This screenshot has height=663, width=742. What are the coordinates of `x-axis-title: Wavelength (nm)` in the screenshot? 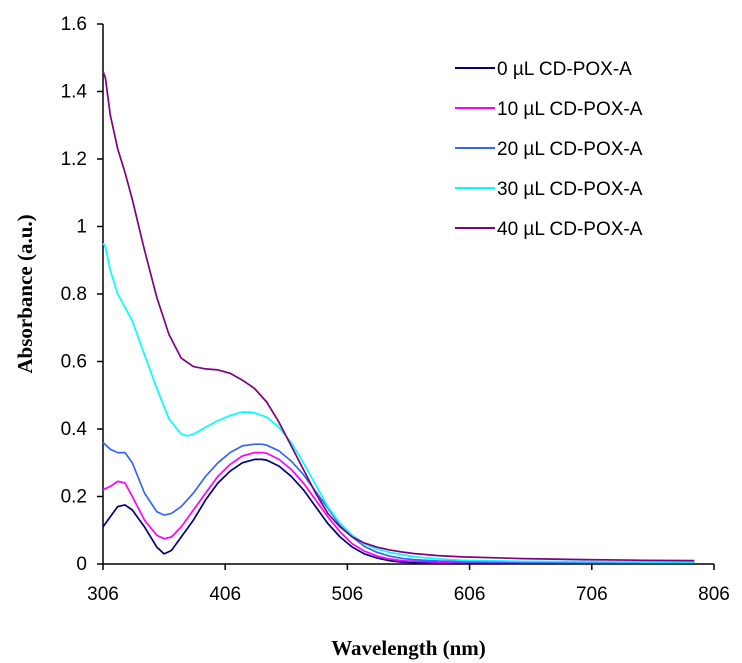 It's located at (408, 648).